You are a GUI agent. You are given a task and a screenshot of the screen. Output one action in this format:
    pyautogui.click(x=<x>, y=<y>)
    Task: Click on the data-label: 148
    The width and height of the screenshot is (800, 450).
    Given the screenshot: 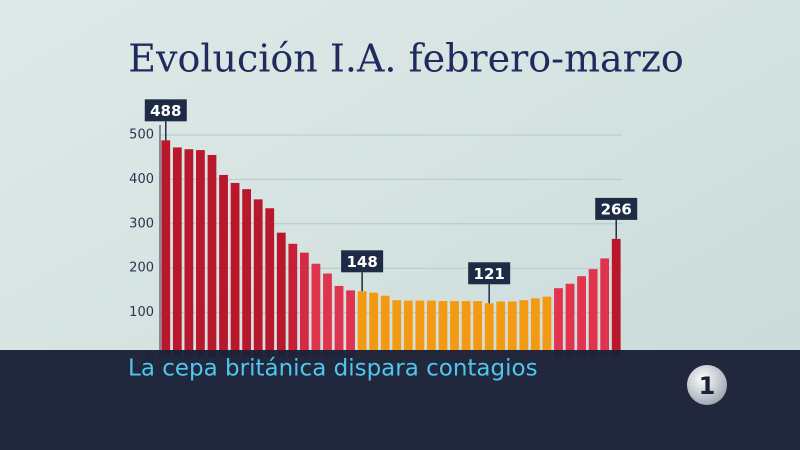 What is the action you would take?
    pyautogui.click(x=361, y=262)
    